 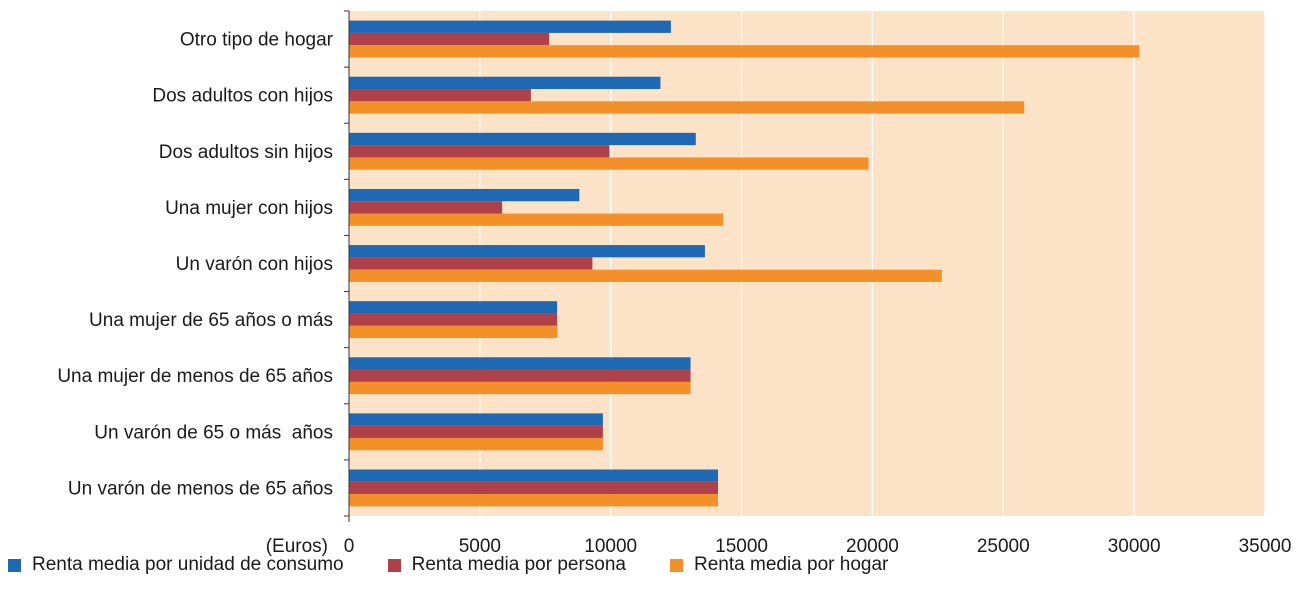 What do you see at coordinates (195, 376) in the screenshot?
I see `category-label: Una mujer de menos de 65 años` at bounding box center [195, 376].